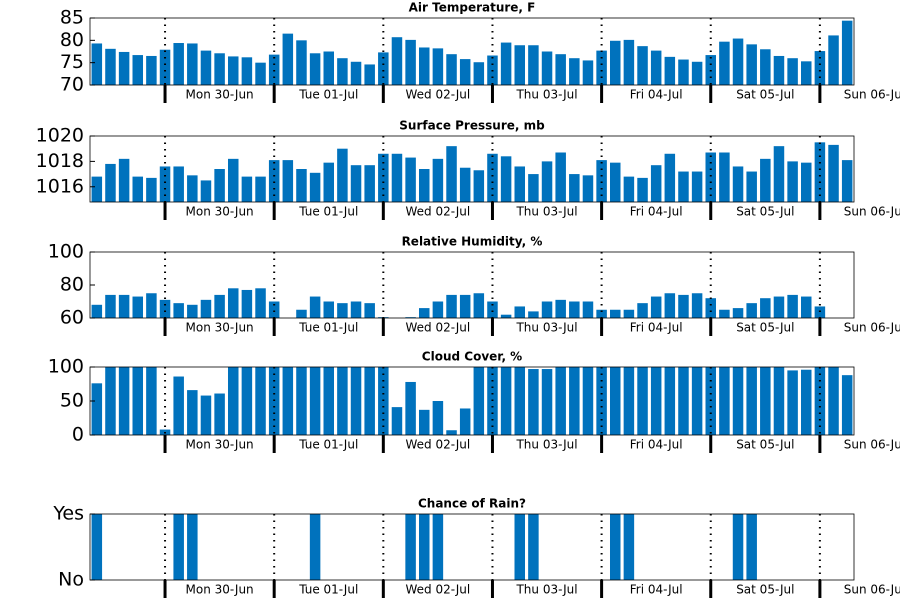  What do you see at coordinates (60, 186) in the screenshot?
I see `y-tick-label: 1016` at bounding box center [60, 186].